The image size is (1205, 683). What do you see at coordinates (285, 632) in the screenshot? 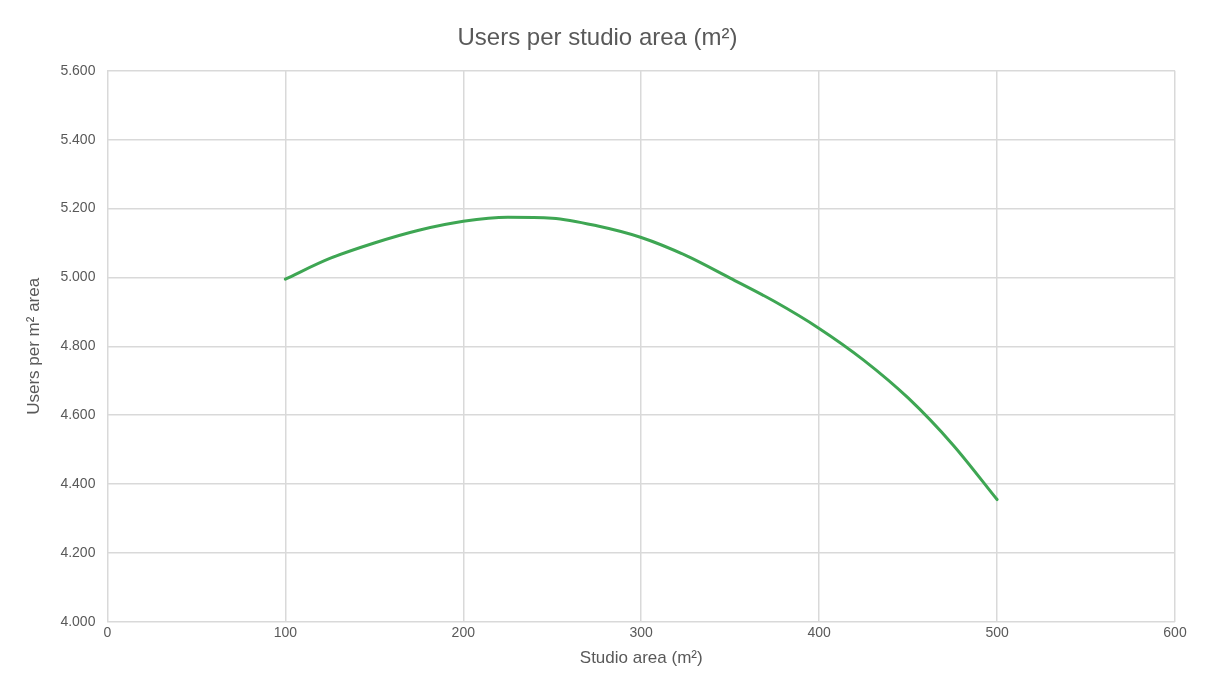
I see `x-tick-label: 100` at bounding box center [285, 632].